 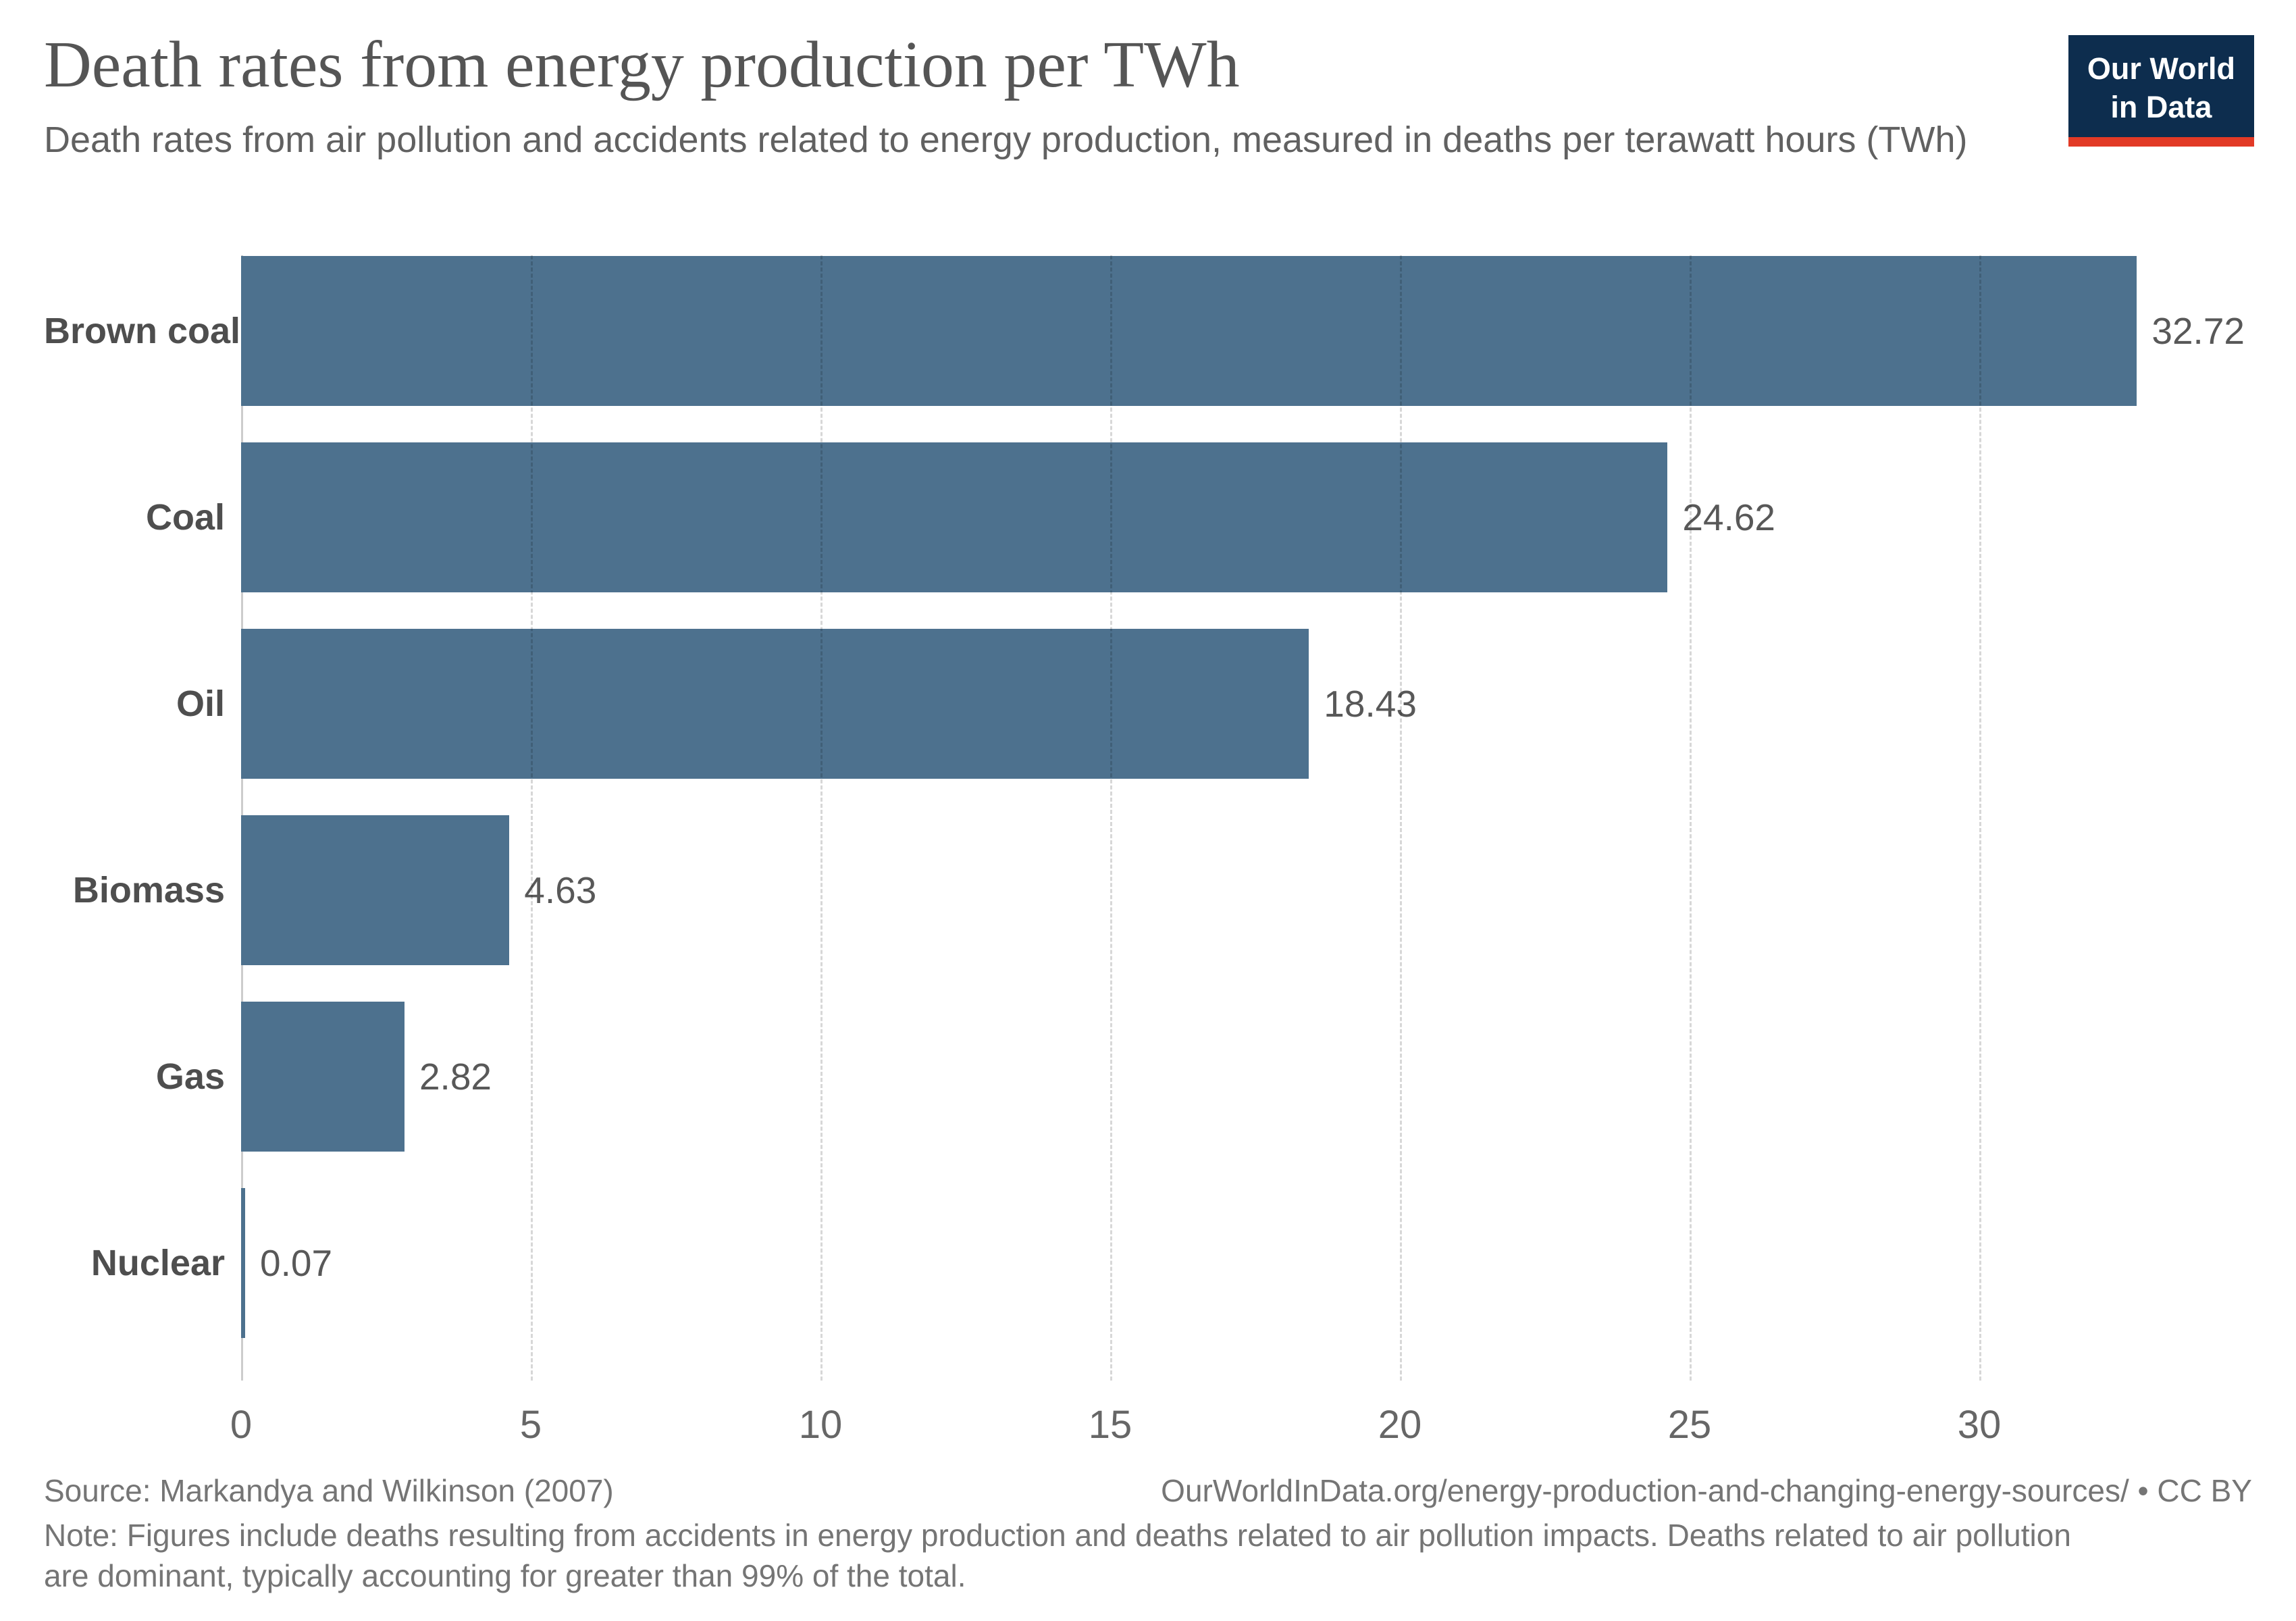 I want to click on category-label: Oil, so click(x=200, y=704).